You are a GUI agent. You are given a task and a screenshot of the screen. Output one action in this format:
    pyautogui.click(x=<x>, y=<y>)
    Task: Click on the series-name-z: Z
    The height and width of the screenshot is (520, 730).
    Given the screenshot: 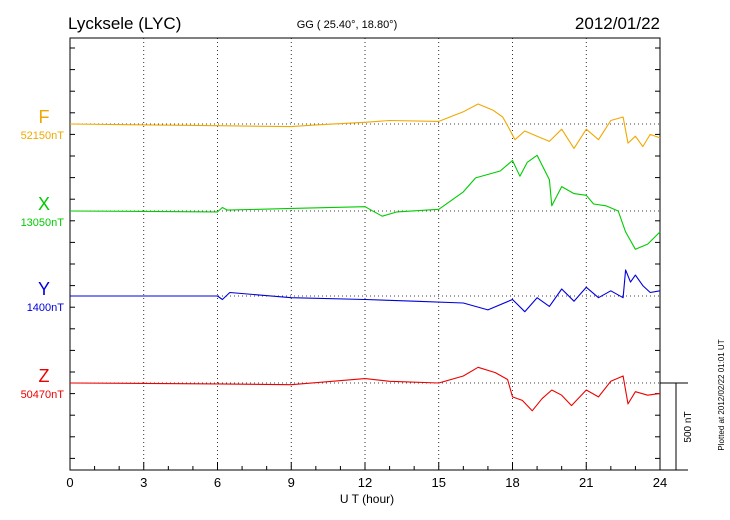 What is the action you would take?
    pyautogui.click(x=44, y=376)
    